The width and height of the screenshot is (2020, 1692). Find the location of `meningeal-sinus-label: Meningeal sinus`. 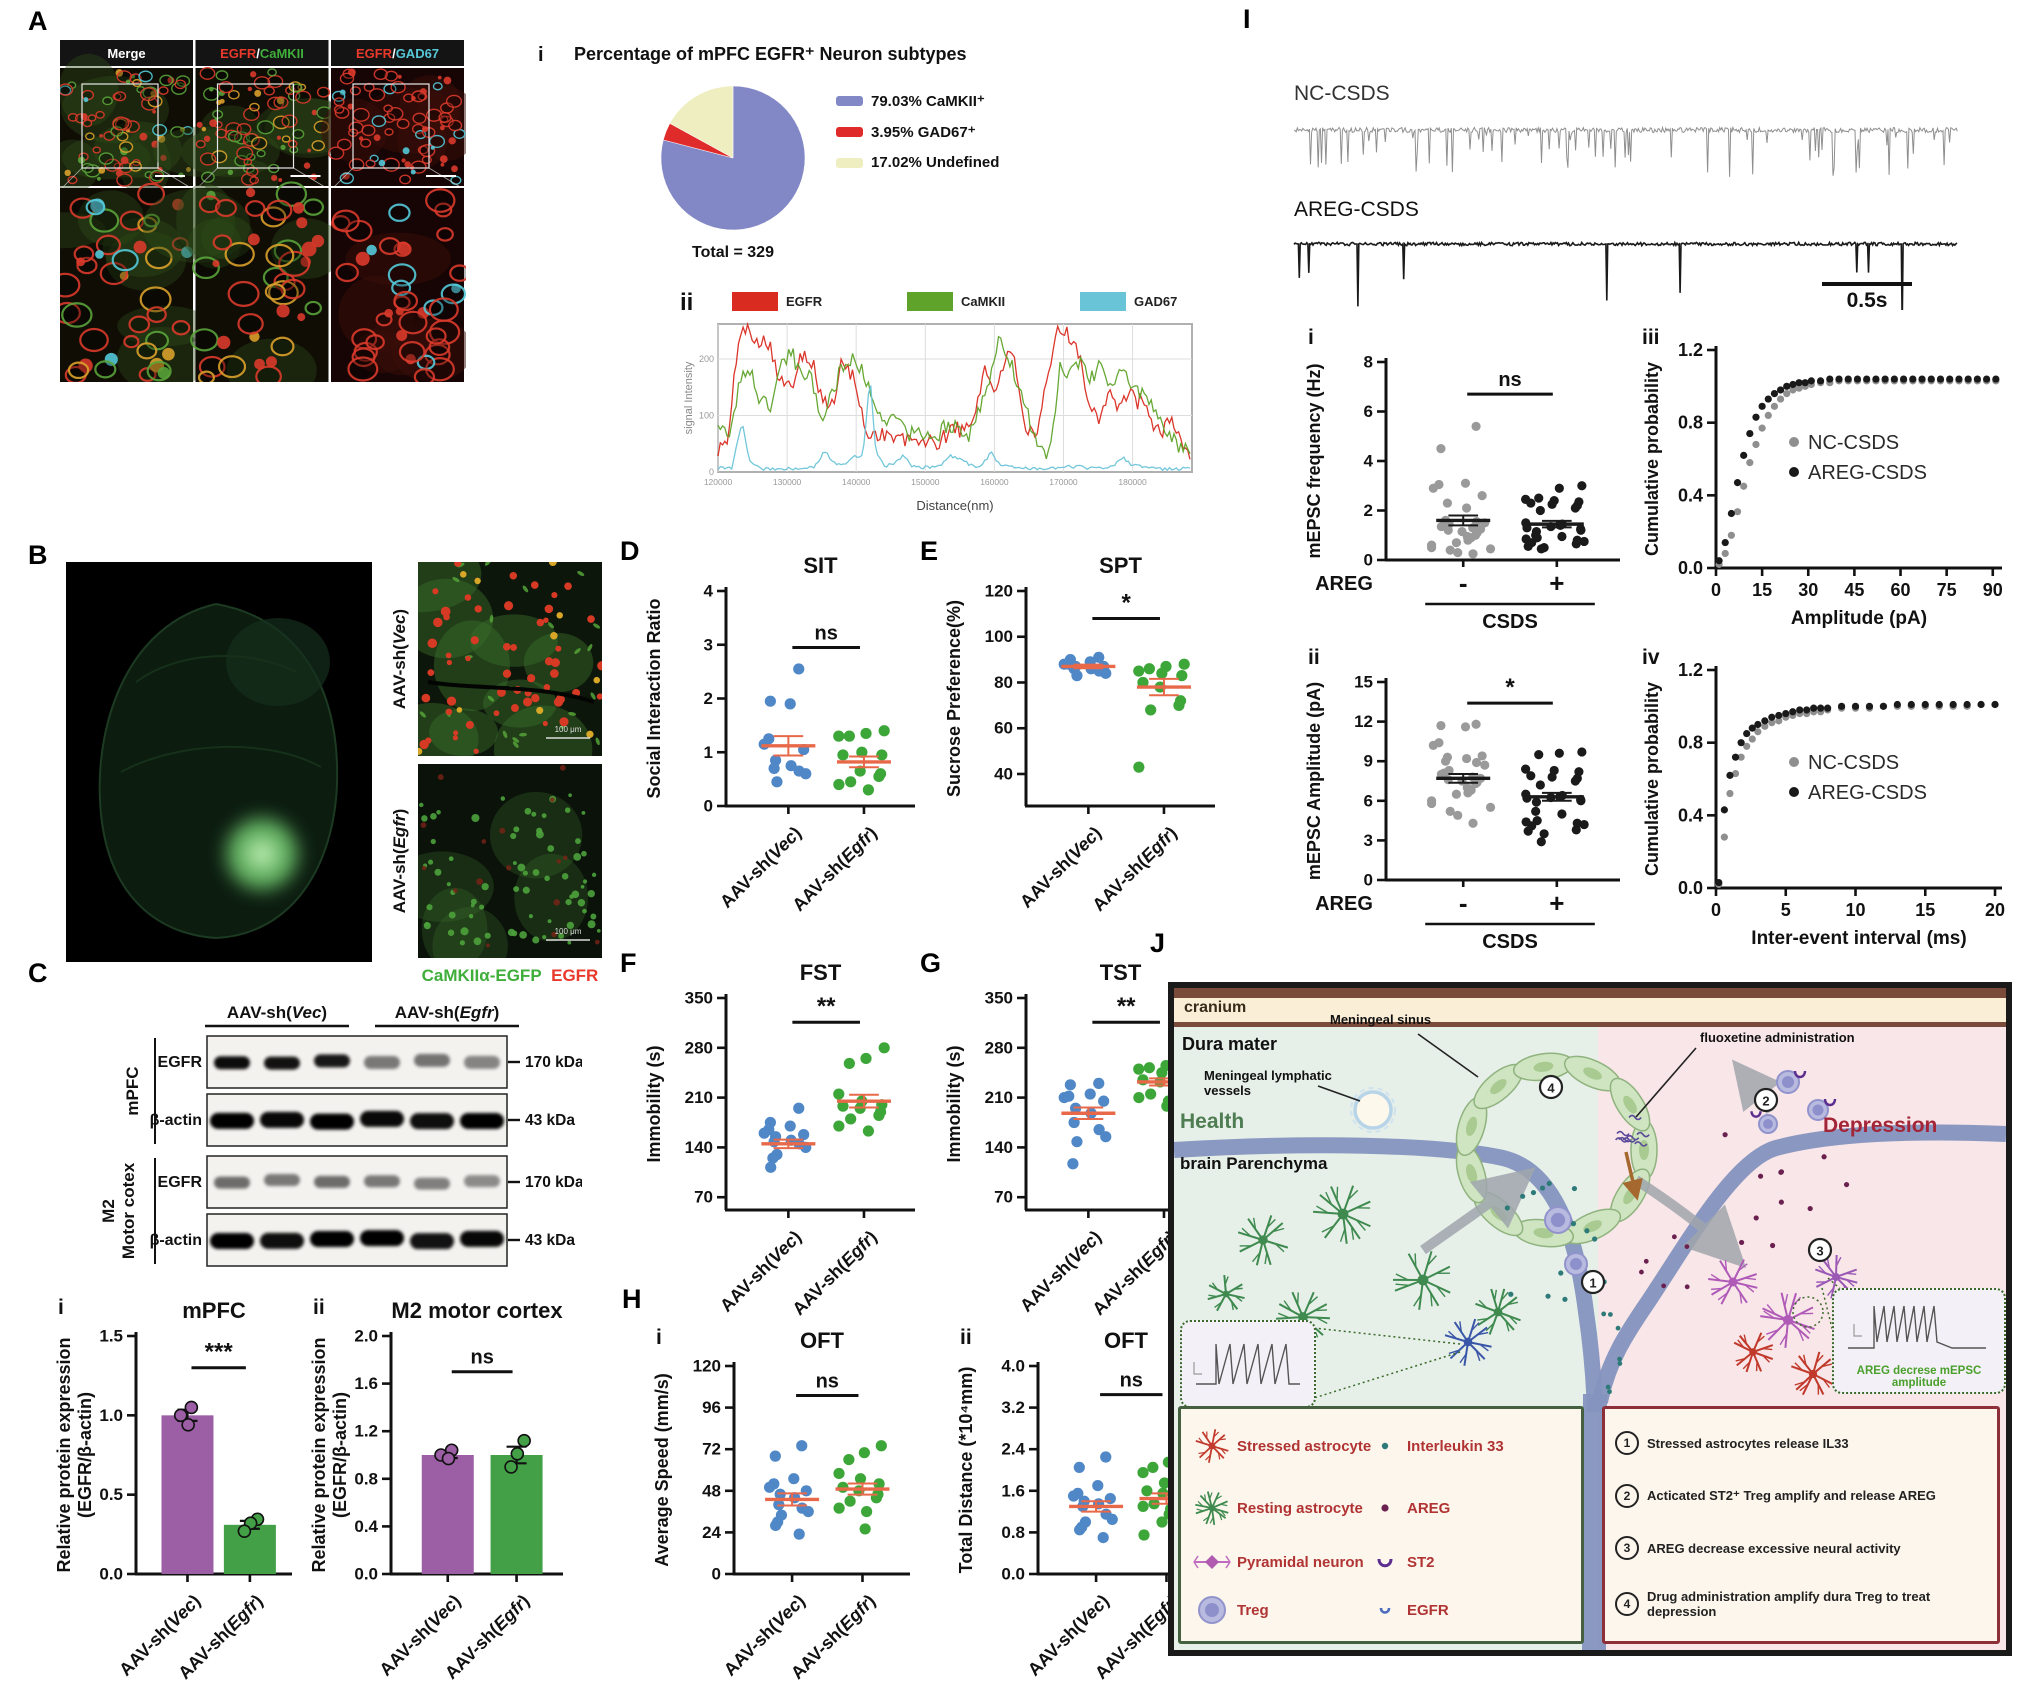

meningeal-sinus-label: Meningeal sinus is located at coordinates (1381, 1019).